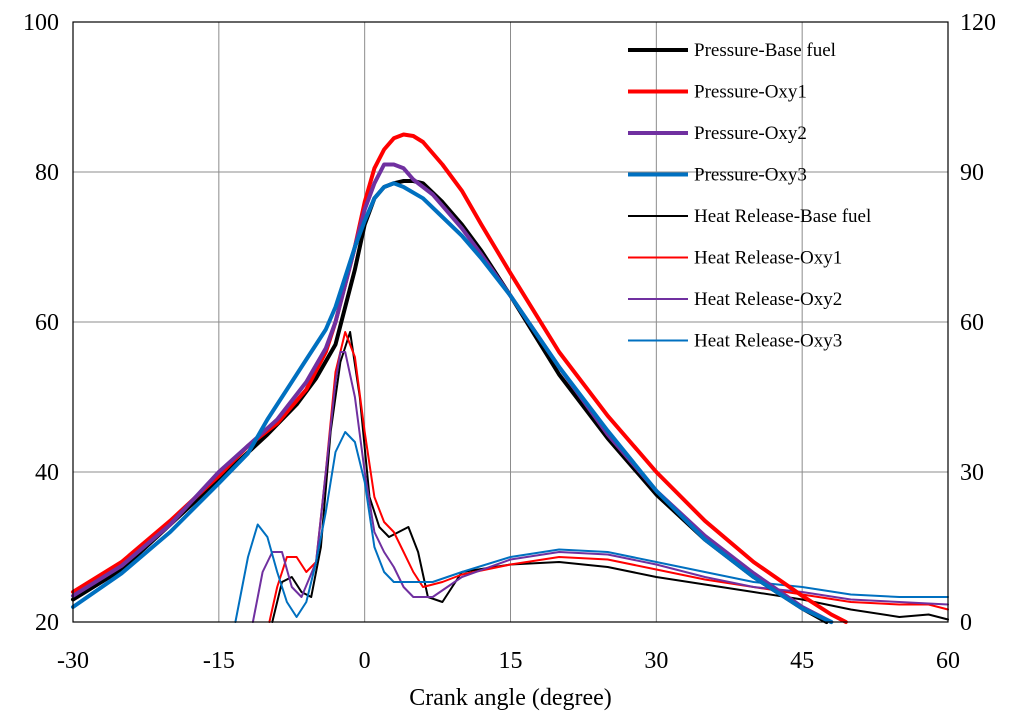  I want to click on x-tick-label: -30, so click(73, 661).